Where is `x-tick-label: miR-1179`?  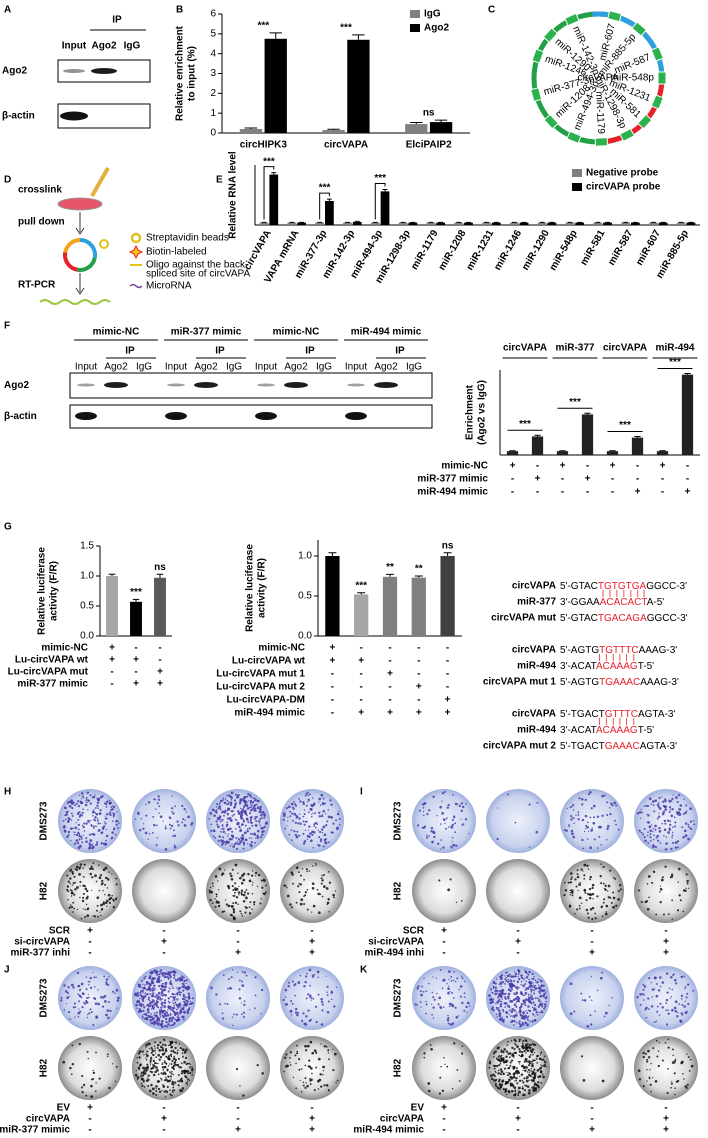 x-tick-label: miR-1179 is located at coordinates (425, 250).